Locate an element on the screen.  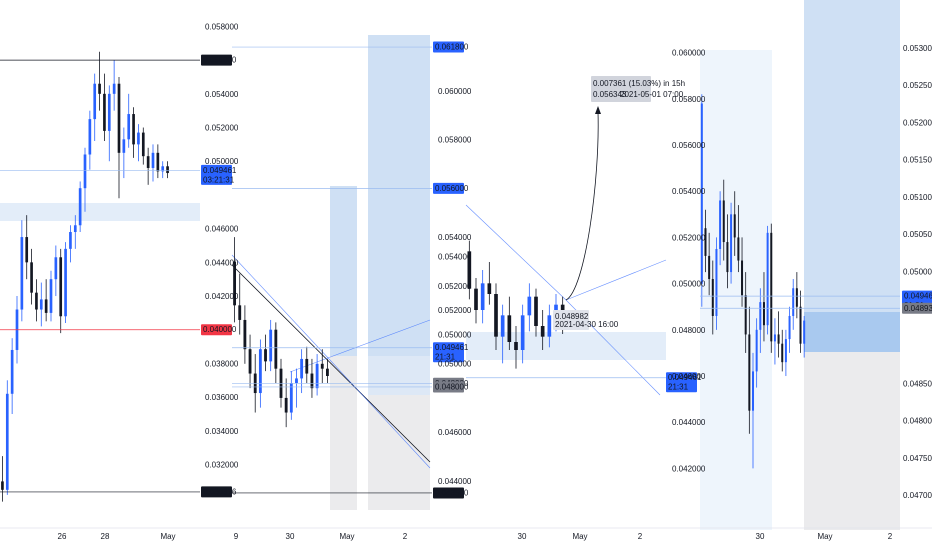
price-tag-label: 0.048000 is located at coordinates (452, 386).